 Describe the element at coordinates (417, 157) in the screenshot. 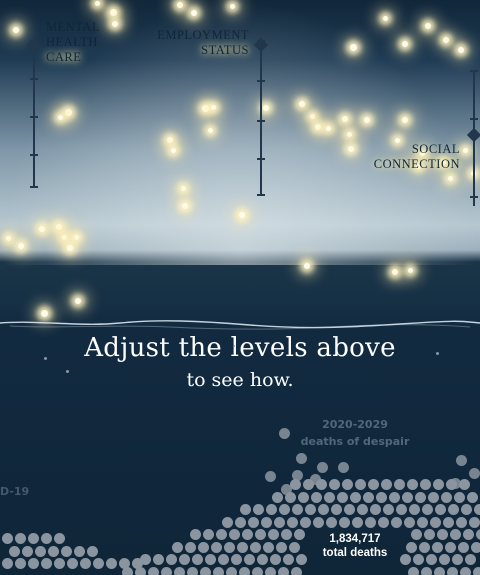

I see `social-connection-label: SOCIAL CONNECTION` at that location.